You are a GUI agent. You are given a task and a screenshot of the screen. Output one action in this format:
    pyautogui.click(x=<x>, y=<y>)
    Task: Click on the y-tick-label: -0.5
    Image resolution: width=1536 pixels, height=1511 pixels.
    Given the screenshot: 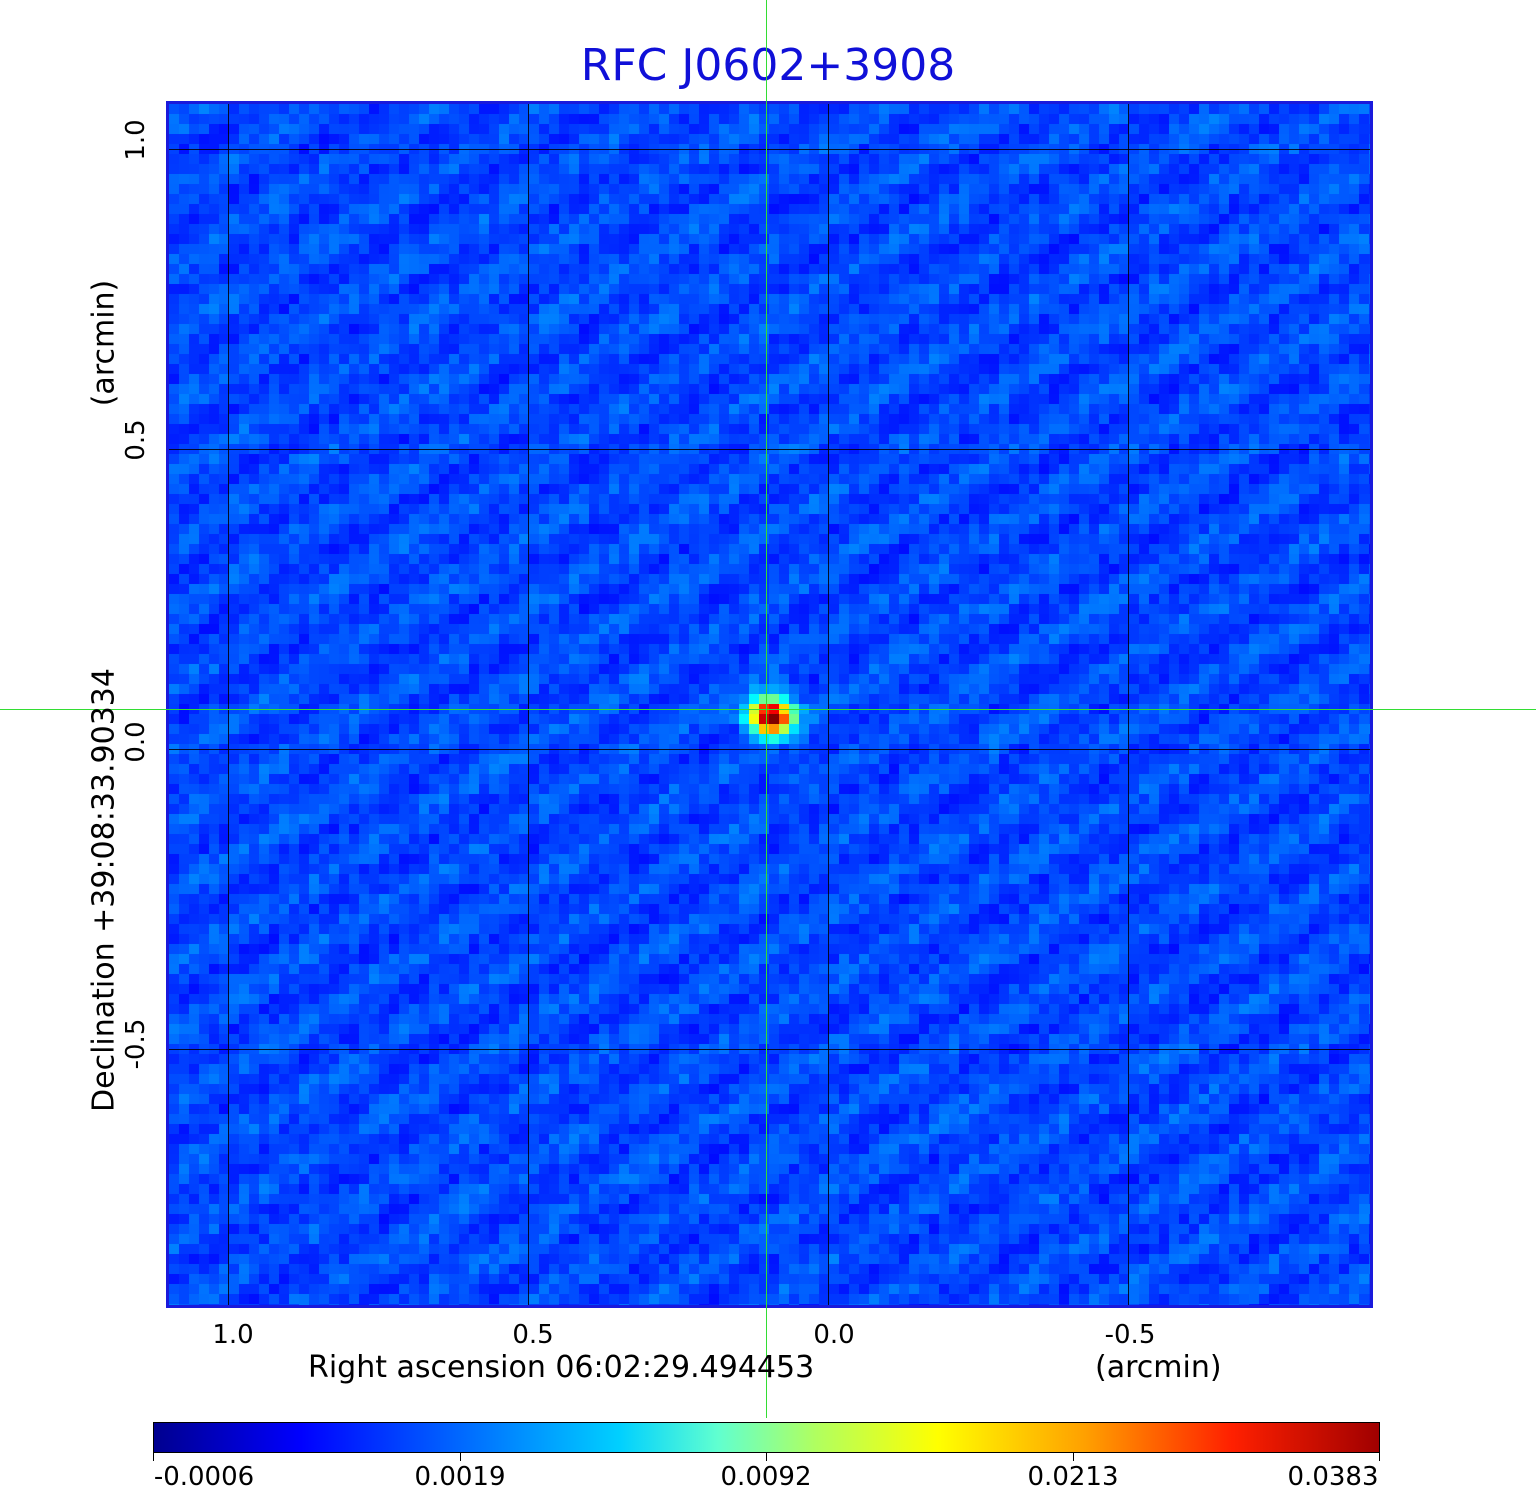 What is the action you would take?
    pyautogui.click(x=136, y=1044)
    